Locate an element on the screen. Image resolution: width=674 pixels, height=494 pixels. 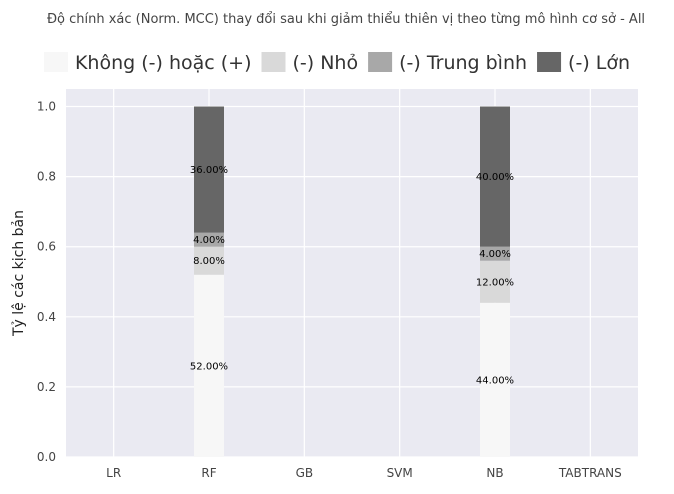
legend-label: (-) Trung bình is located at coordinates (463, 63).